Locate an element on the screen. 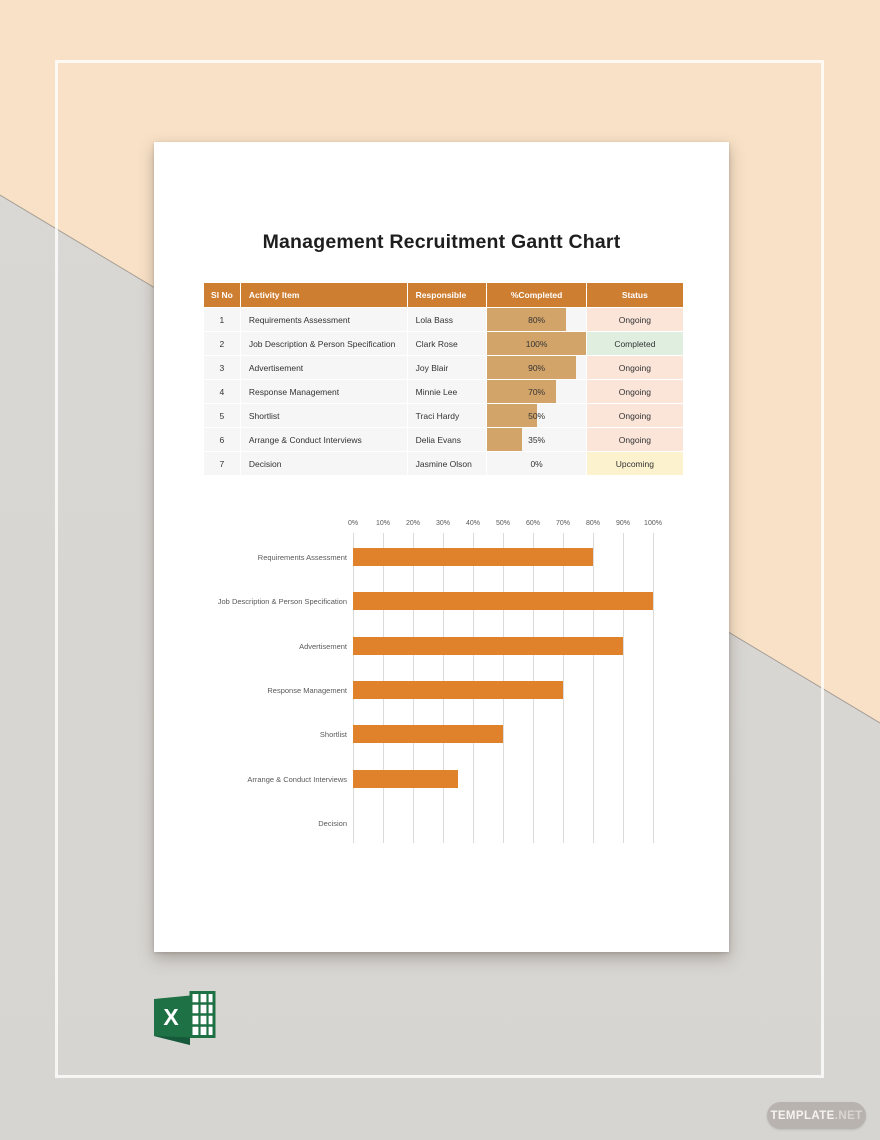 The height and width of the screenshot is (1140, 880). column-header-activity-item: Activity Item is located at coordinates (323, 295).